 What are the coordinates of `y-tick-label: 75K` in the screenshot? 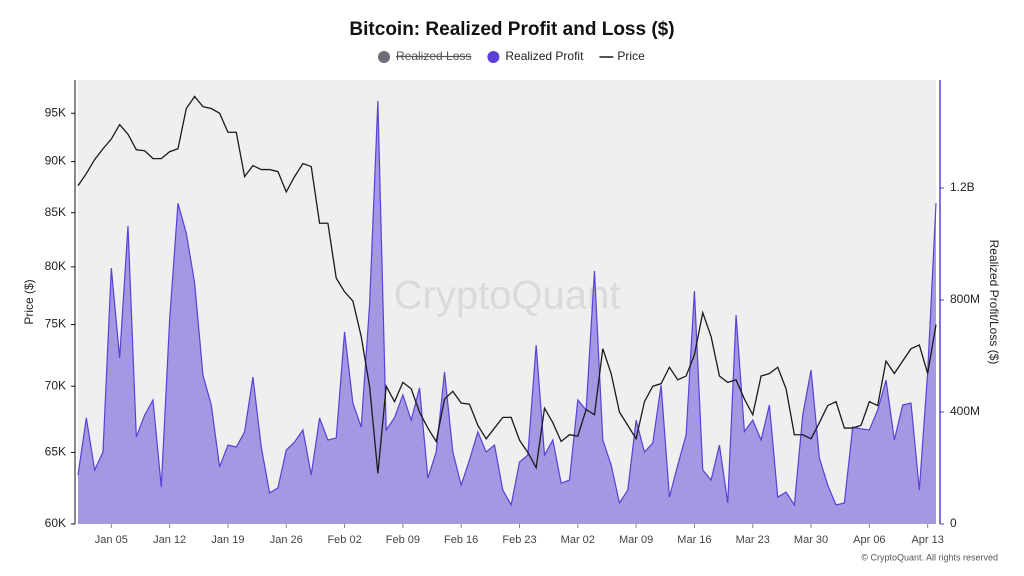 It's located at (55, 324).